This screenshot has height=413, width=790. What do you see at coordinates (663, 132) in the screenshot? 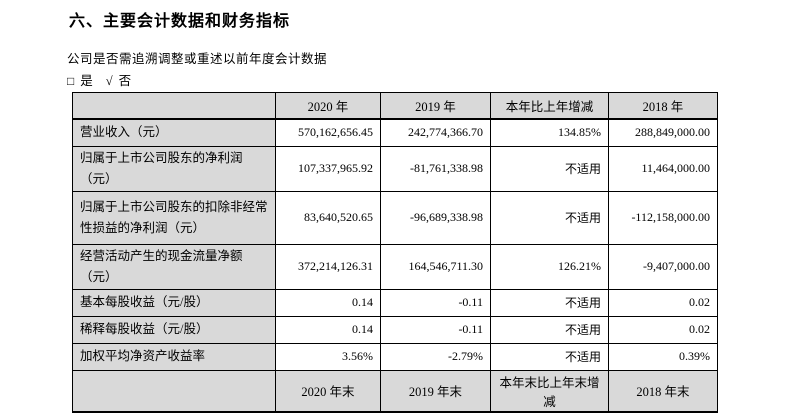
I see `value-cell: 288,849,000.00` at bounding box center [663, 132].